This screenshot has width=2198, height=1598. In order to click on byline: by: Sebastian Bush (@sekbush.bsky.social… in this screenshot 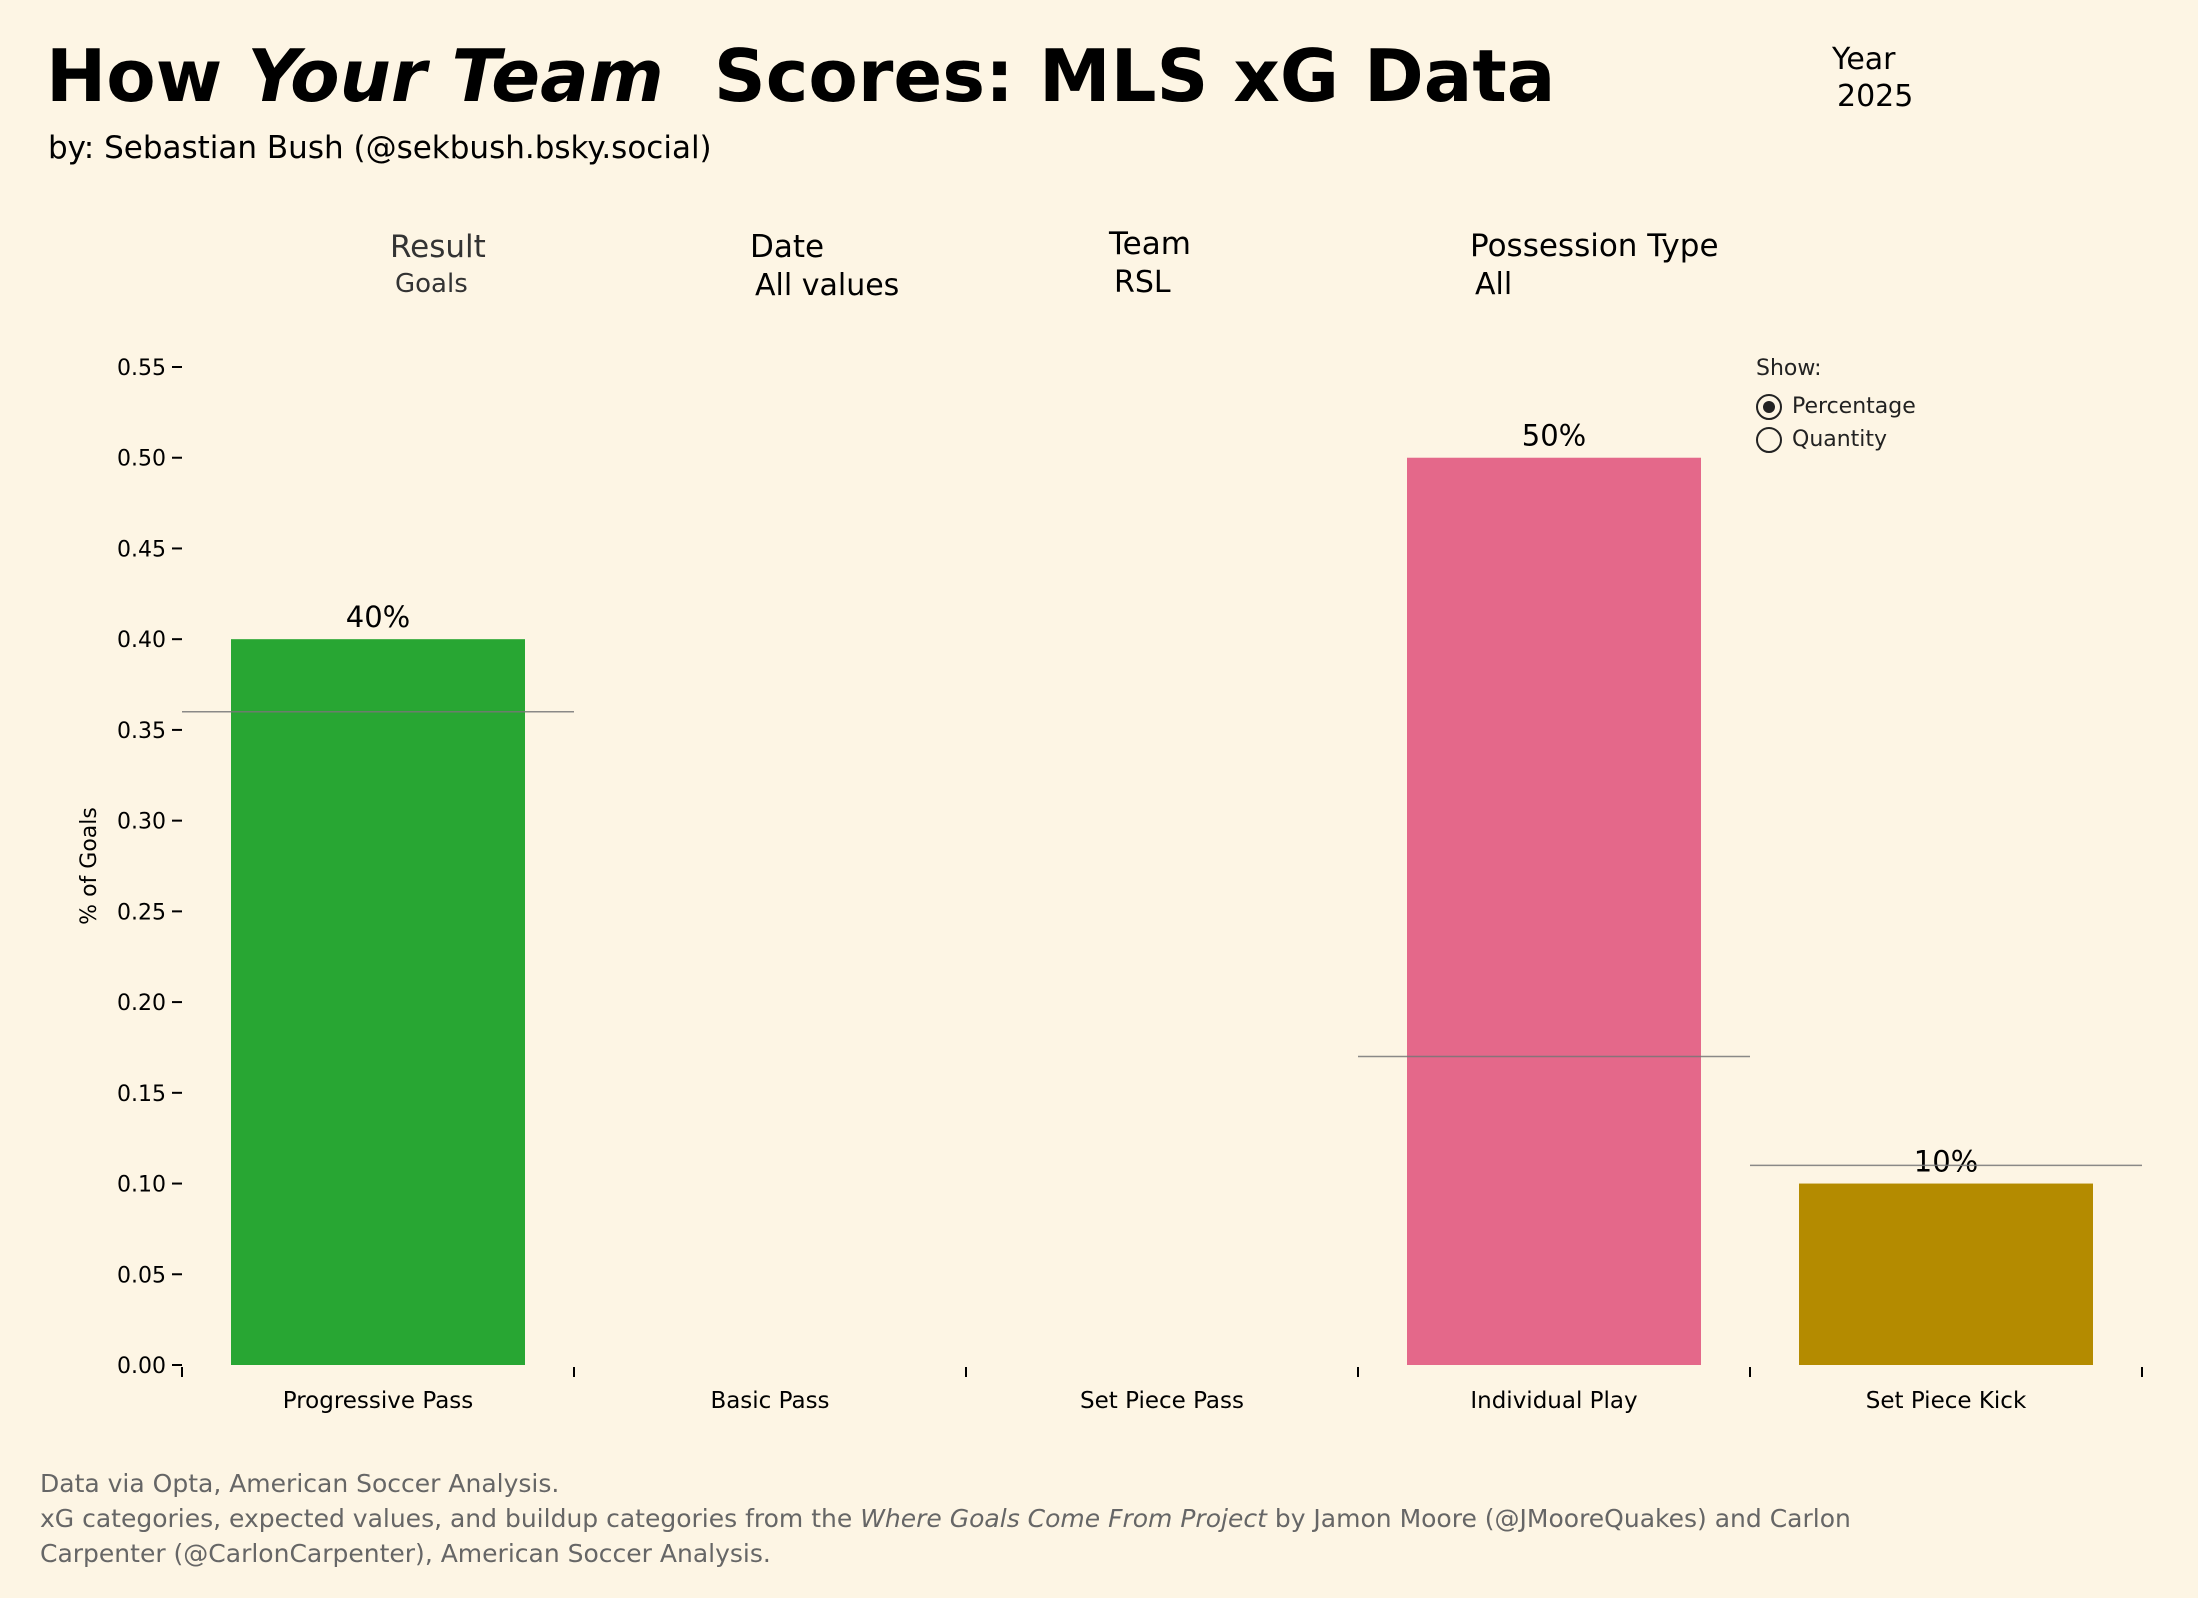, I will do `click(380, 148)`.